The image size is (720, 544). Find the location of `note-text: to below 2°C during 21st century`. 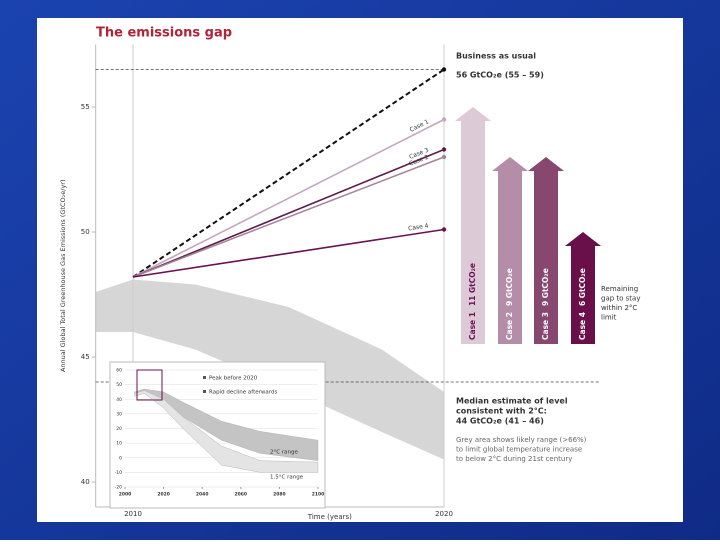

note-text: to below 2°C during 21st century is located at coordinates (514, 459).